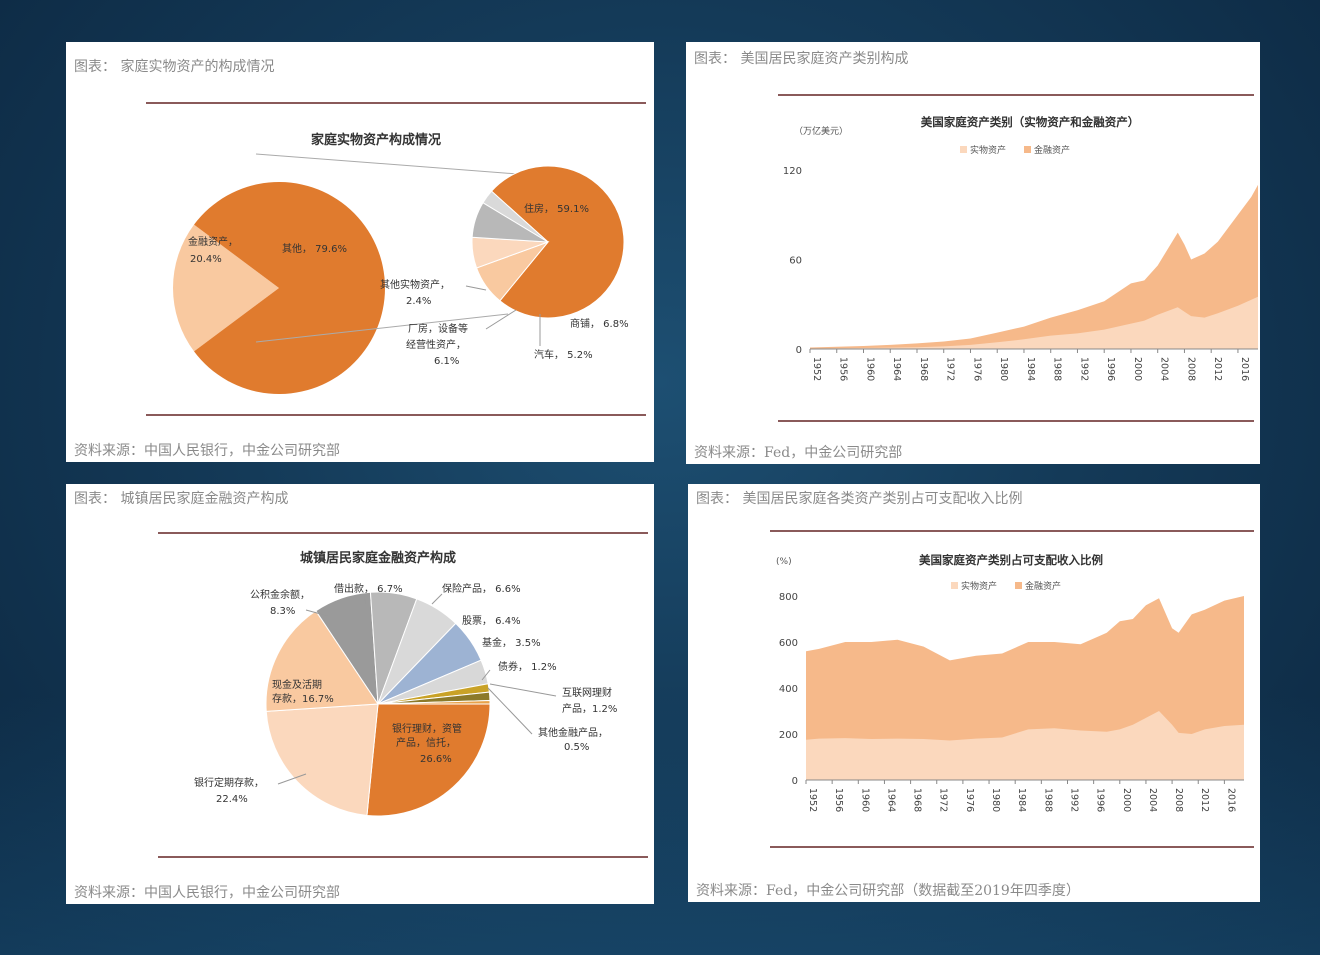 The image size is (1320, 955). What do you see at coordinates (303, 698) in the screenshot?
I see `slice-label: 存款，16.7%` at bounding box center [303, 698].